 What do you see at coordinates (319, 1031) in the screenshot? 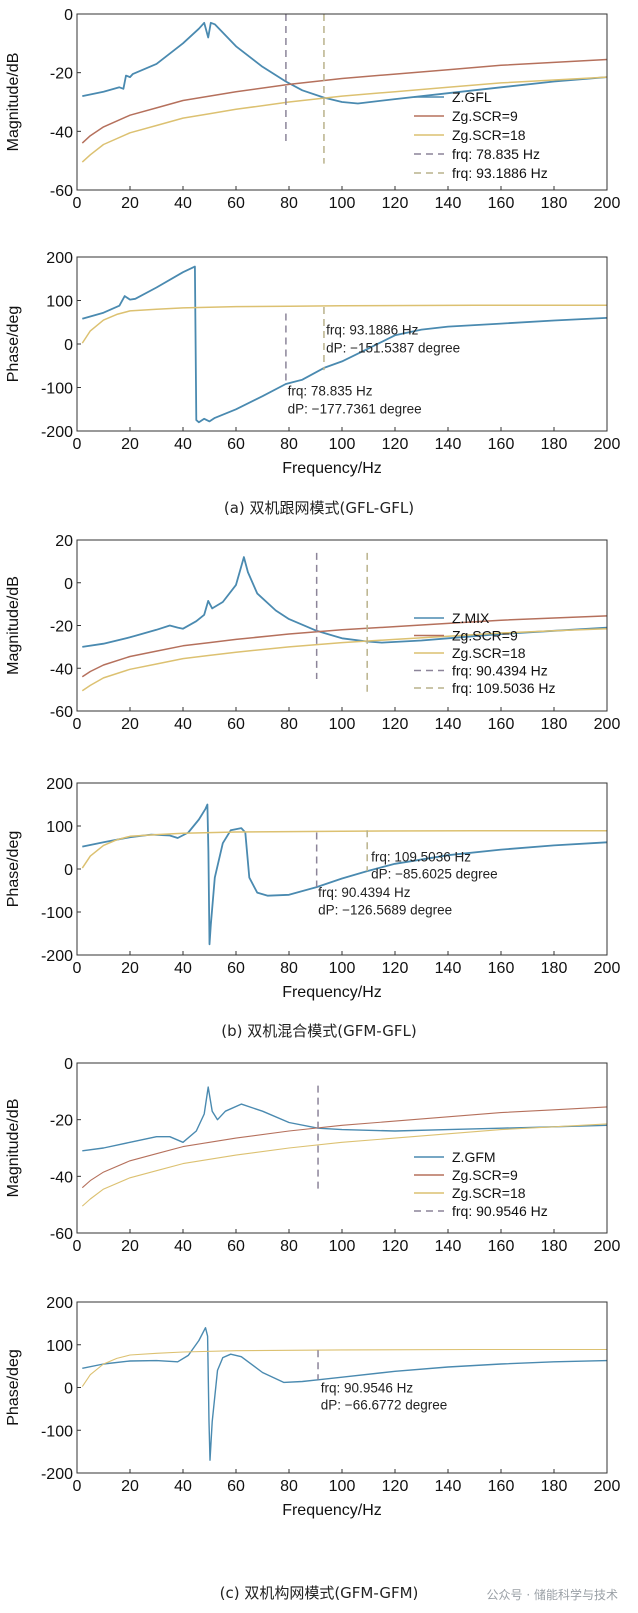
I see `caption-b: (b) 双机混合模式(GFM-GFL)` at bounding box center [319, 1031].